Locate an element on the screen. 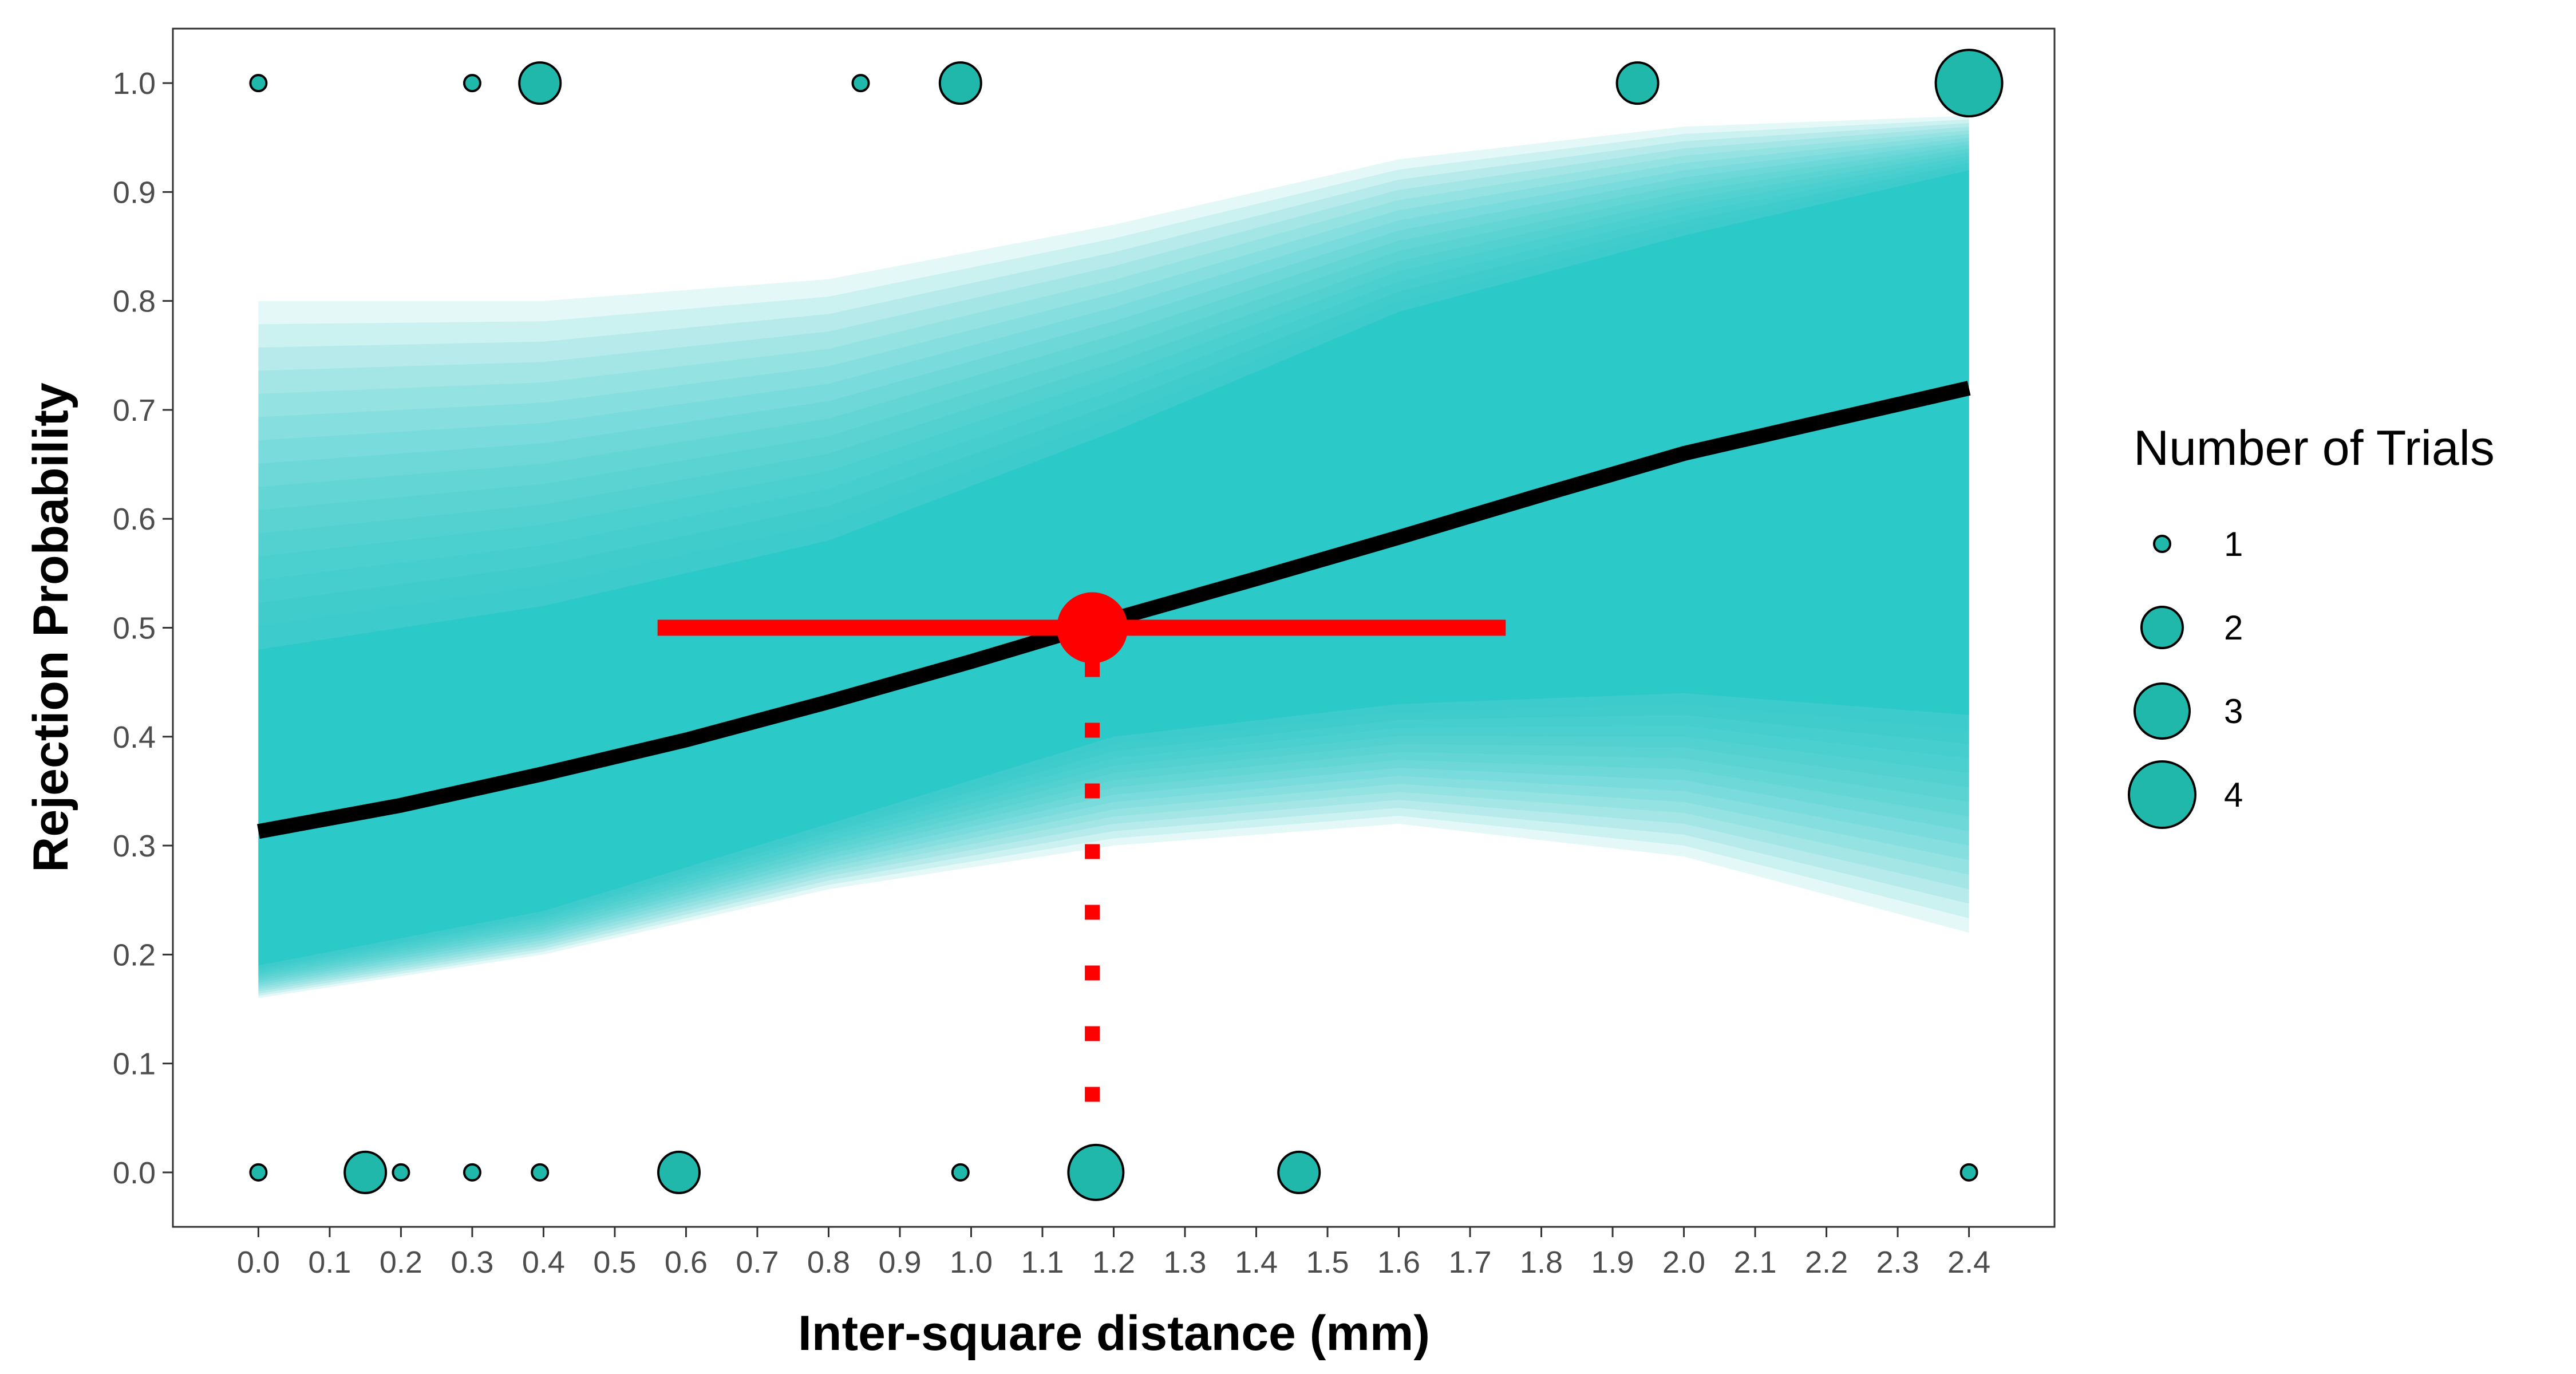 The image size is (2576, 1374). legend: Number of Trials 1 2 3 4 is located at coordinates (2311, 625).